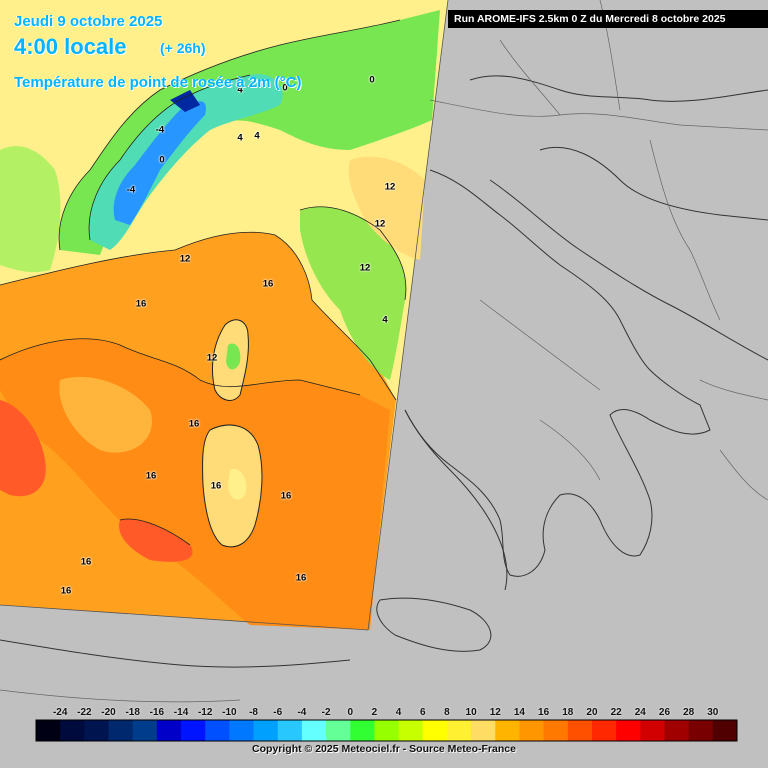  What do you see at coordinates (278, 712) in the screenshot?
I see `legend-tick-label: -6` at bounding box center [278, 712].